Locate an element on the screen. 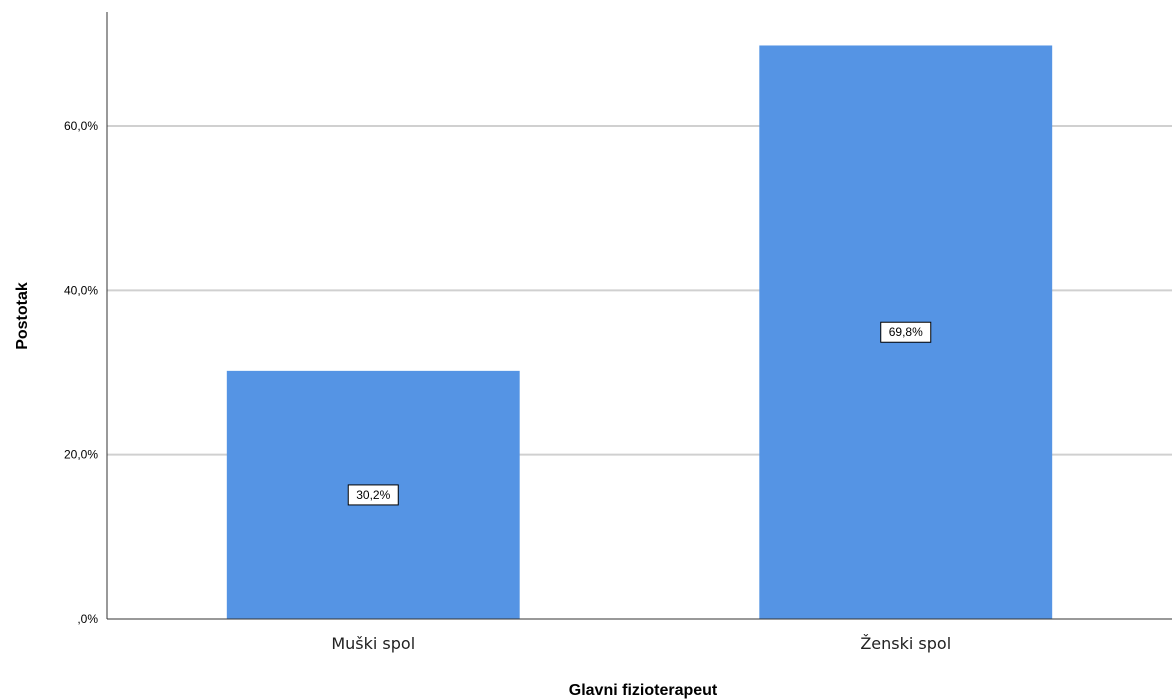 The image size is (1172, 700). x-category-labels: Muški spol Ženski spol is located at coordinates (641, 643).